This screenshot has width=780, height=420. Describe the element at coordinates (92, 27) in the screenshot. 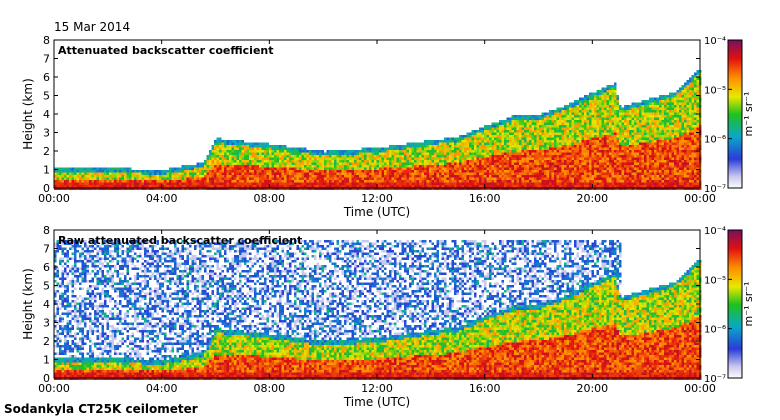

I see `date-label: 15 Mar 2014` at that location.